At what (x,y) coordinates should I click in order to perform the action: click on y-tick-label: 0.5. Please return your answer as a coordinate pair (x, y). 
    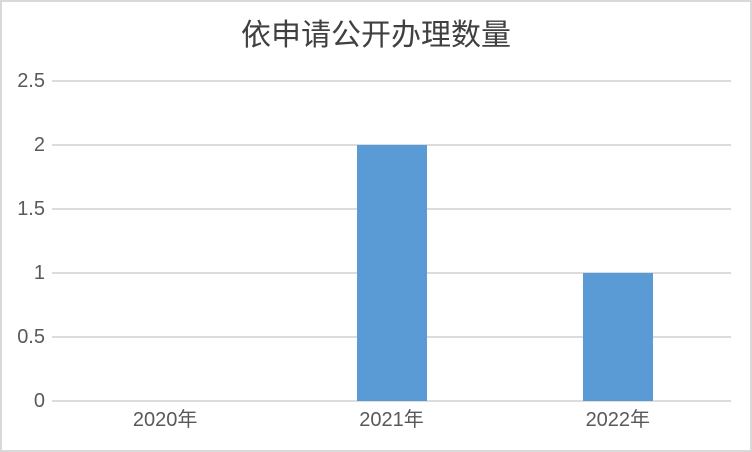
    Looking at the image, I should click on (31, 337).